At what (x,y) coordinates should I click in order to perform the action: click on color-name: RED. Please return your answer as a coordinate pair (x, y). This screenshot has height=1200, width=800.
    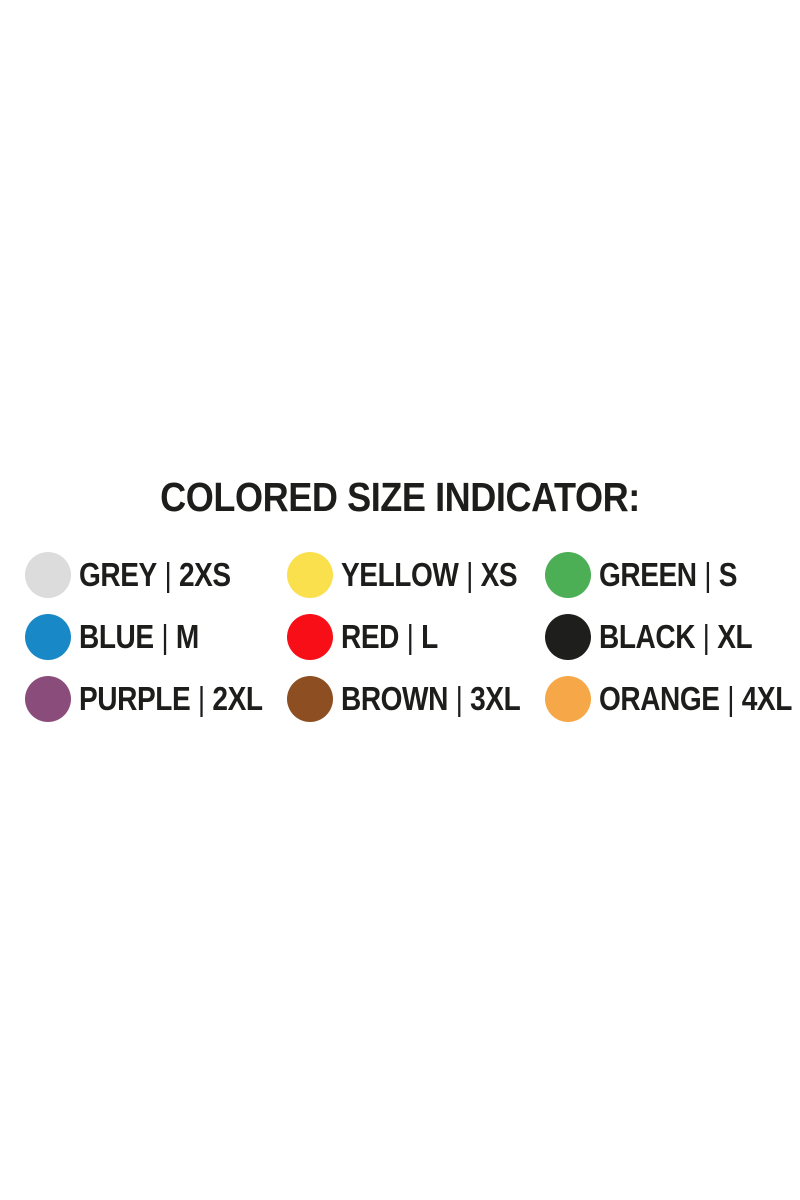
    Looking at the image, I should click on (370, 636).